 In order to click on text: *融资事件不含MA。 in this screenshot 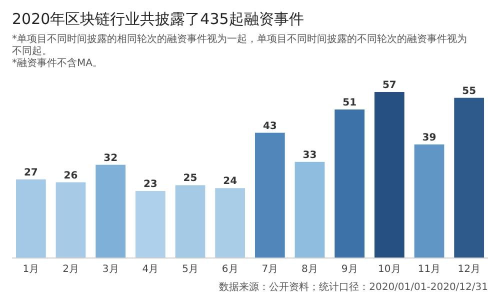, I will do `click(57, 63)`.